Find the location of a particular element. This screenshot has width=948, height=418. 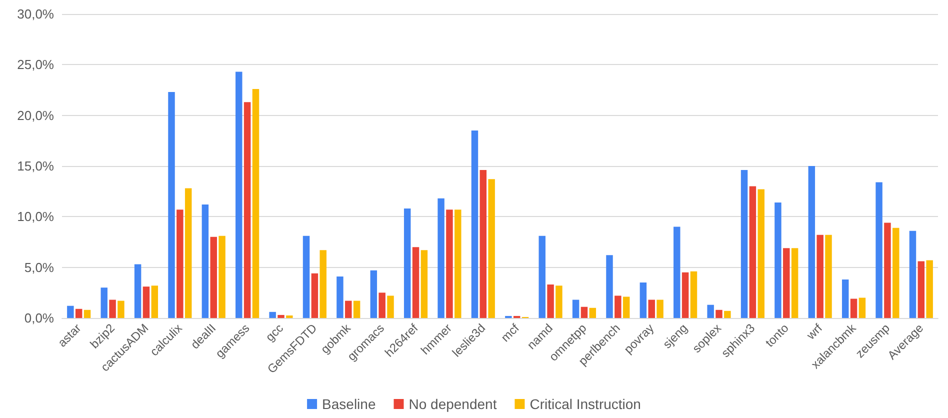

y-tick-label: 30,0% is located at coordinates (35, 14).